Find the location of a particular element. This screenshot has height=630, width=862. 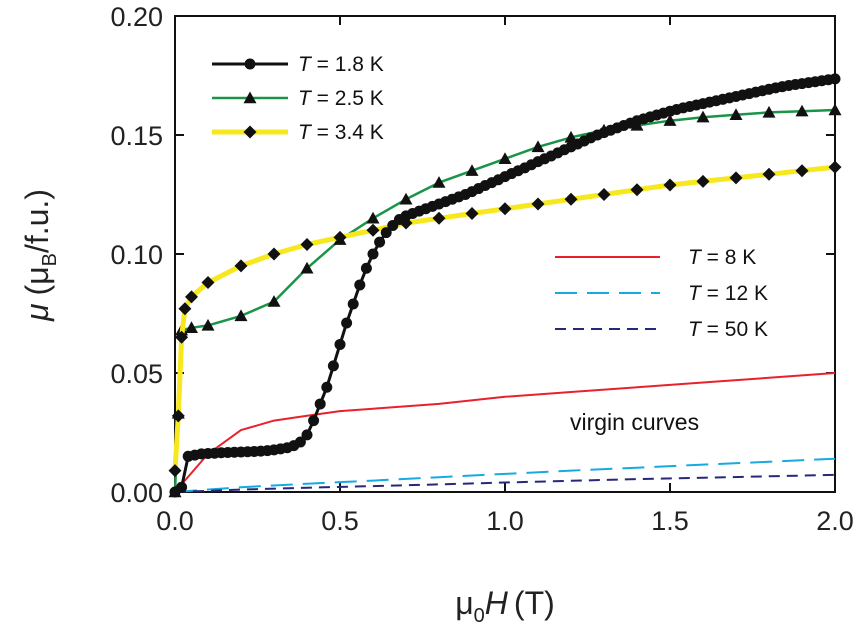

y-tick-label: 0.20 is located at coordinates (136, 17).